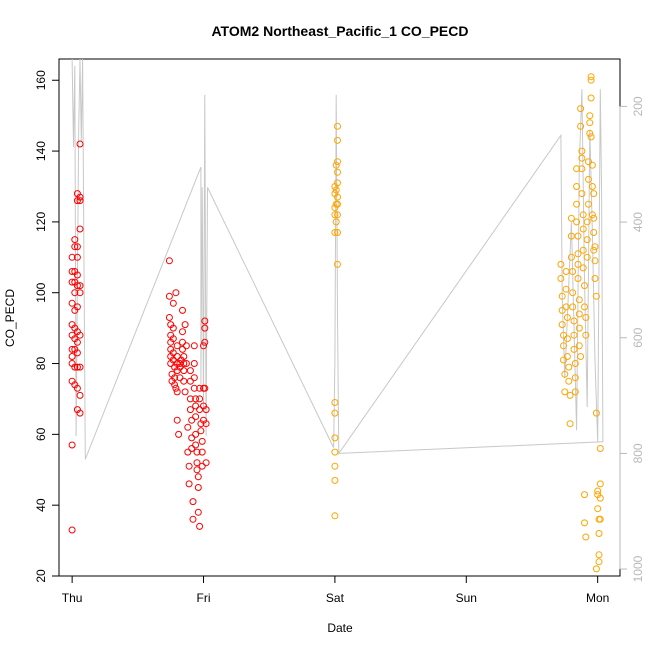 The height and width of the screenshot is (650, 650). I want to click on y-tick-label: 120, so click(41, 222).